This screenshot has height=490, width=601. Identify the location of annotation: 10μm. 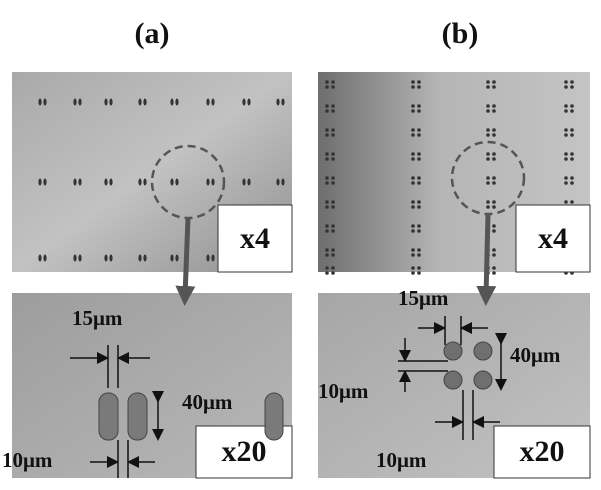
(401, 460).